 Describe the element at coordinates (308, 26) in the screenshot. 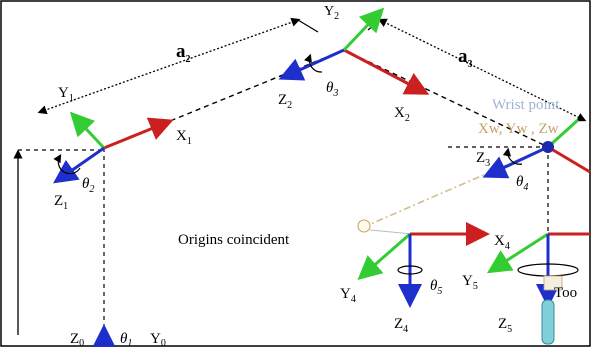

I see `a2-extension-line` at that location.